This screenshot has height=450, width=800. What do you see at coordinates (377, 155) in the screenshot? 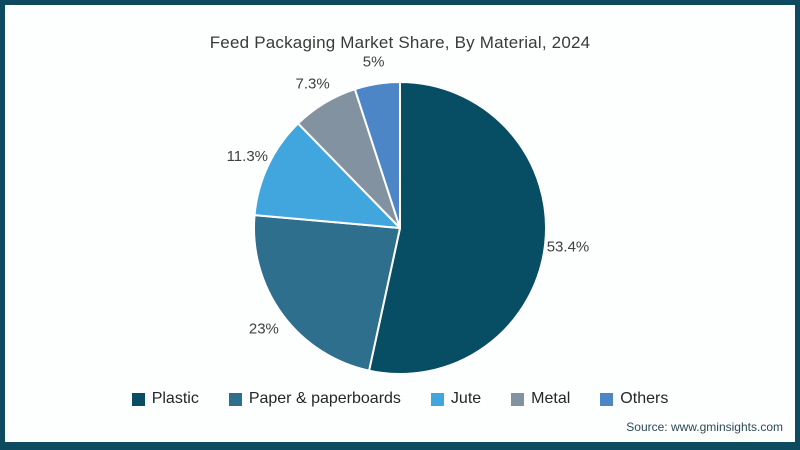
I see `pie-slice-others` at bounding box center [377, 155].